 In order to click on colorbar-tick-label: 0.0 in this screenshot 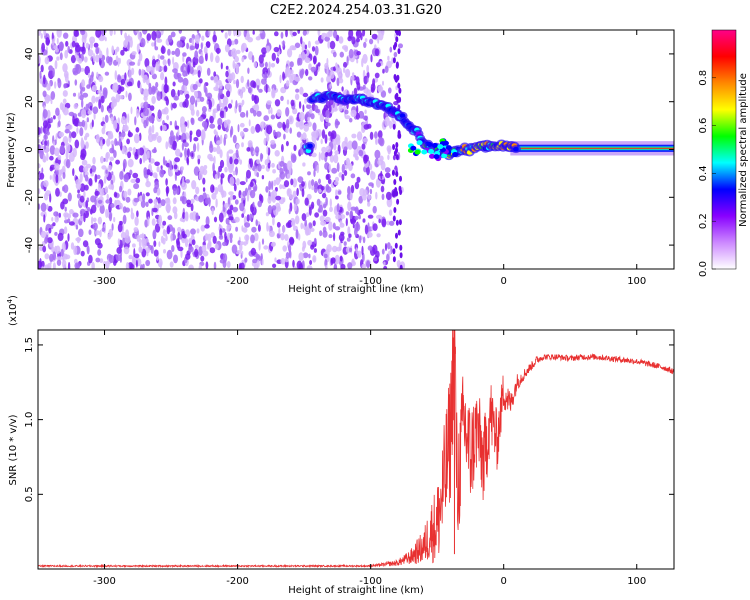, I will do `click(703, 269)`.